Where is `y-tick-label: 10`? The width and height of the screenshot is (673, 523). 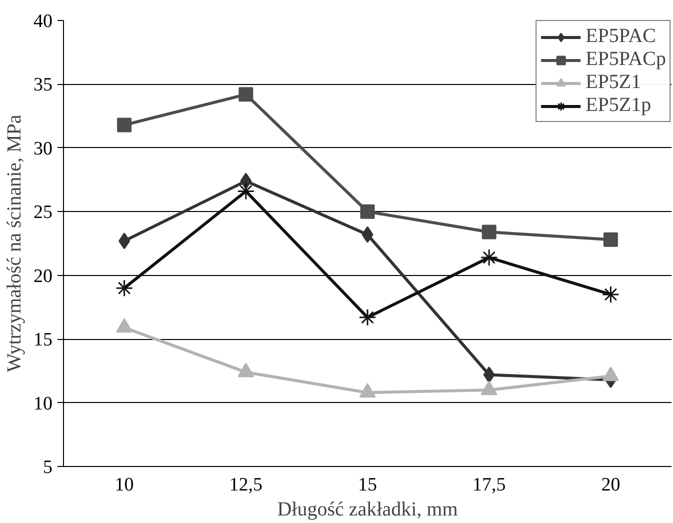 y-tick-label: 10 is located at coordinates (43, 403).